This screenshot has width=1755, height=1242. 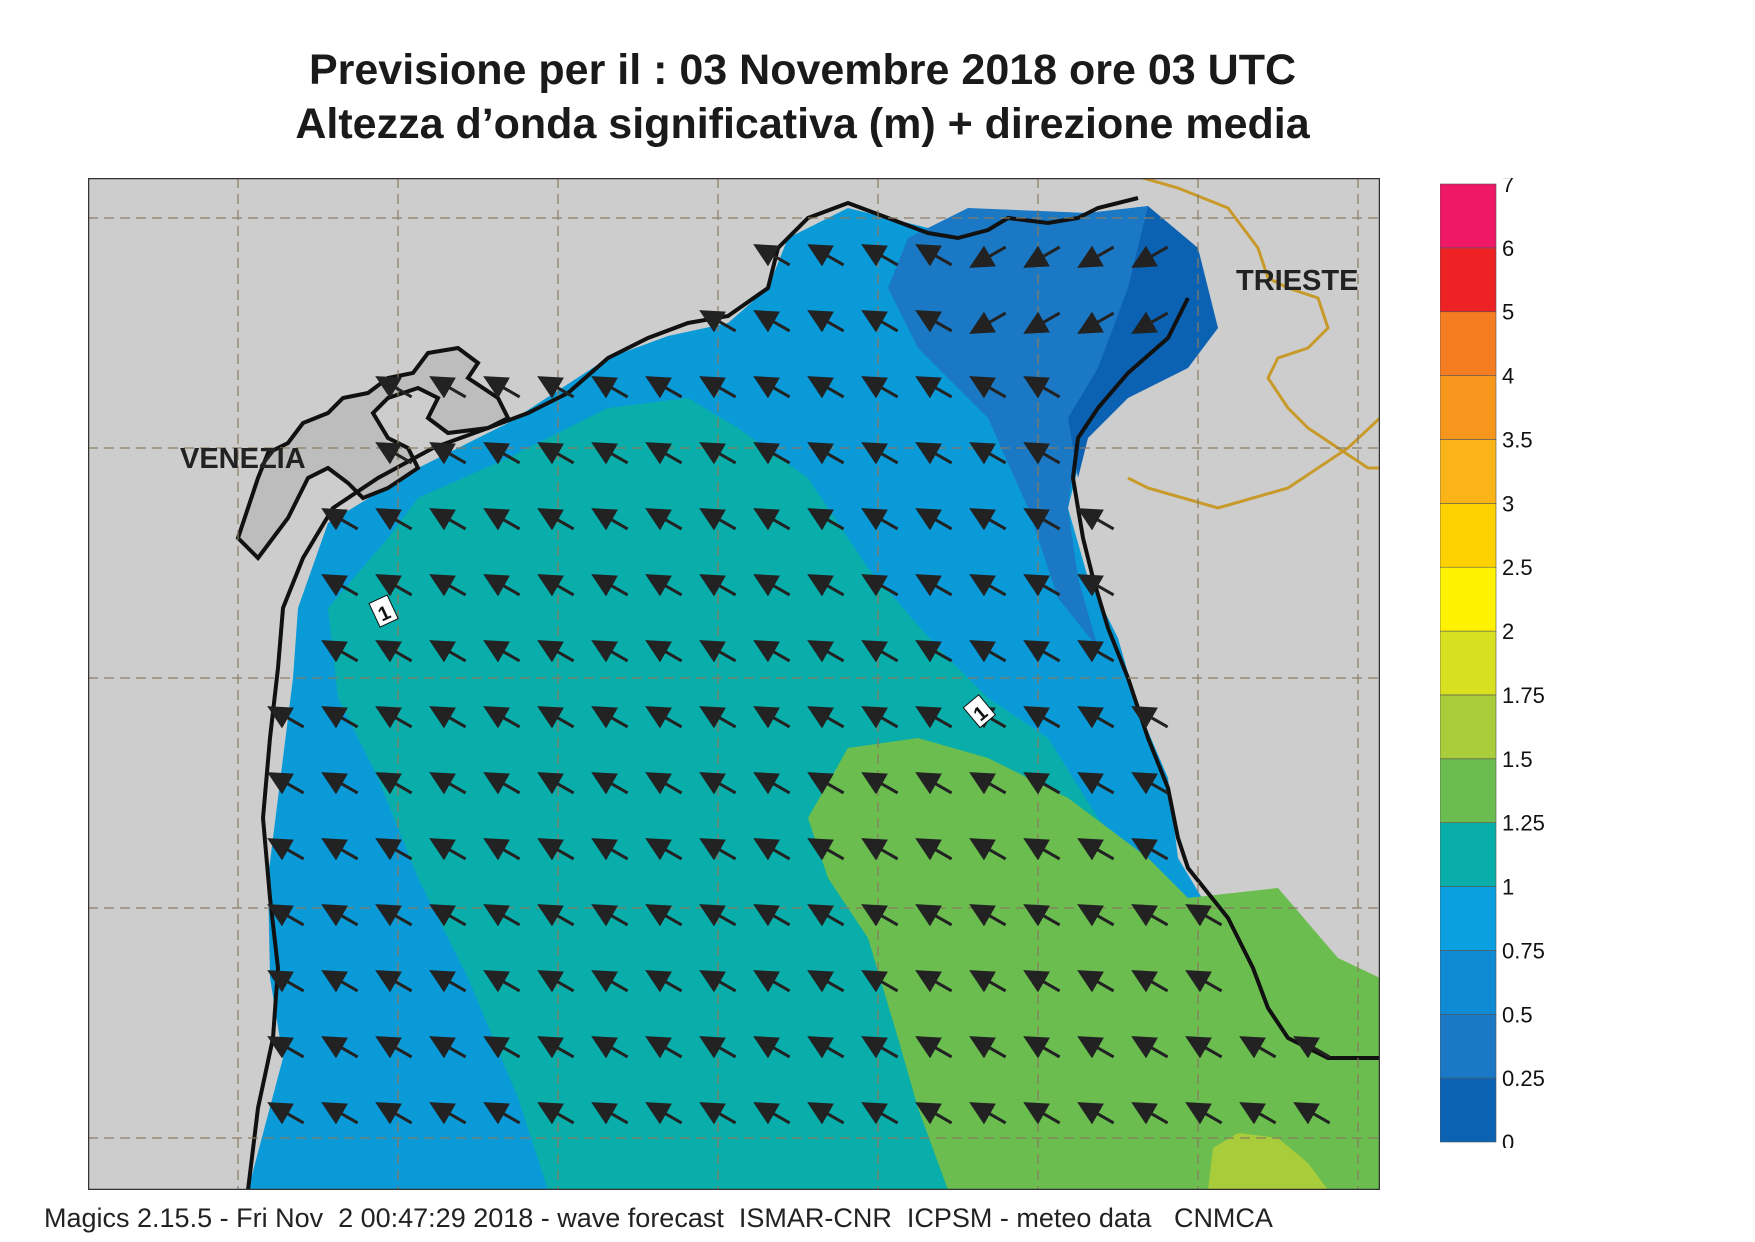 I want to click on legend-label: 3, so click(x=1508, y=503).